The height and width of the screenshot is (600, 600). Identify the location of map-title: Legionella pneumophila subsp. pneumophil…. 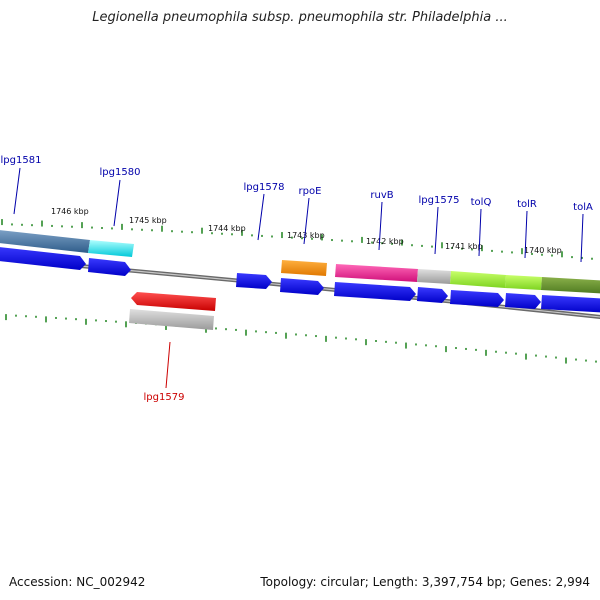
(300, 17).